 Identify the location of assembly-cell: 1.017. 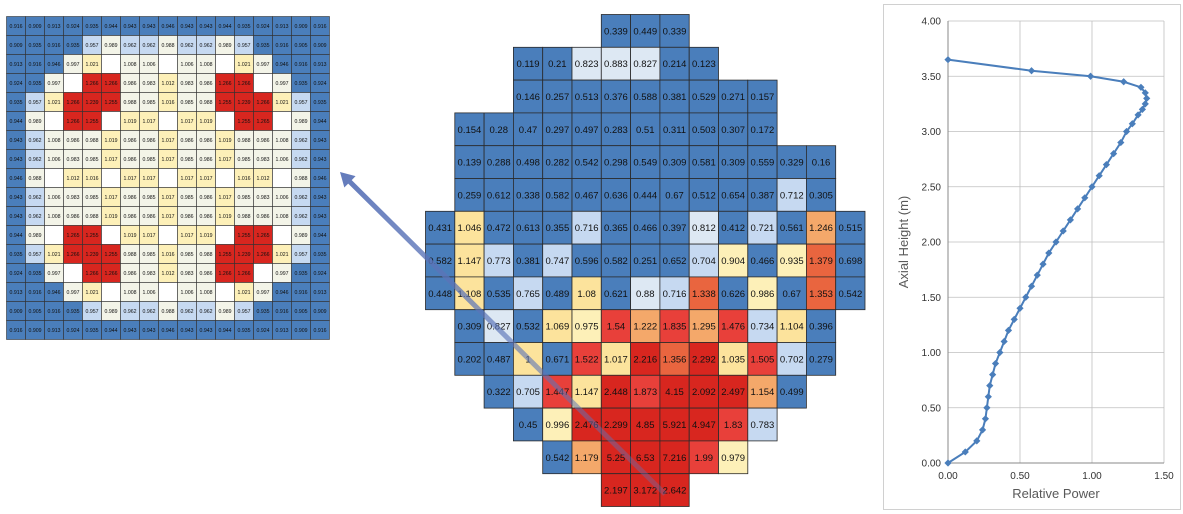
(149, 178).